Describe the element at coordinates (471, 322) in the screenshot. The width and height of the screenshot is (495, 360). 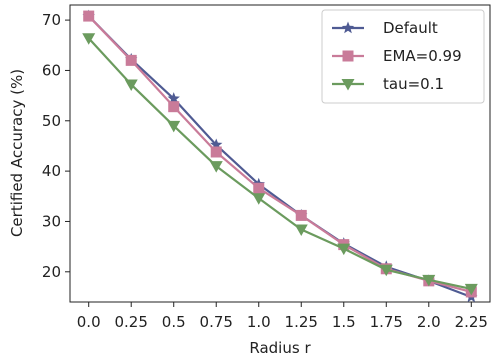
I see `x-tick-label: 2.25` at that location.